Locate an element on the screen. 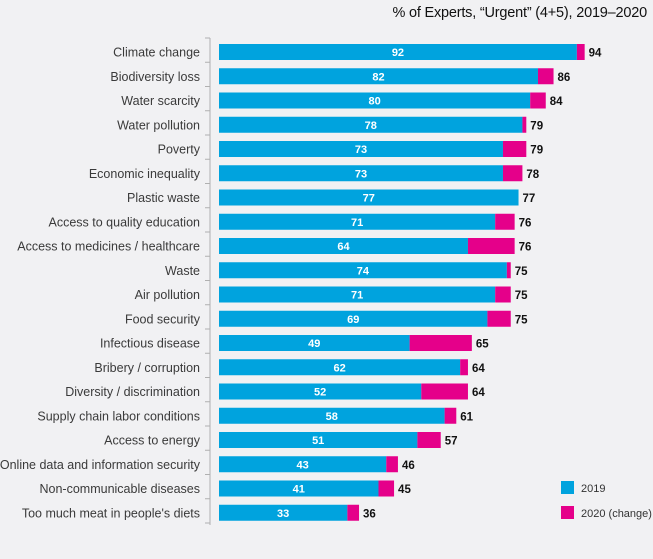 This screenshot has width=653, height=559. legend-label: 2019 is located at coordinates (593, 489).